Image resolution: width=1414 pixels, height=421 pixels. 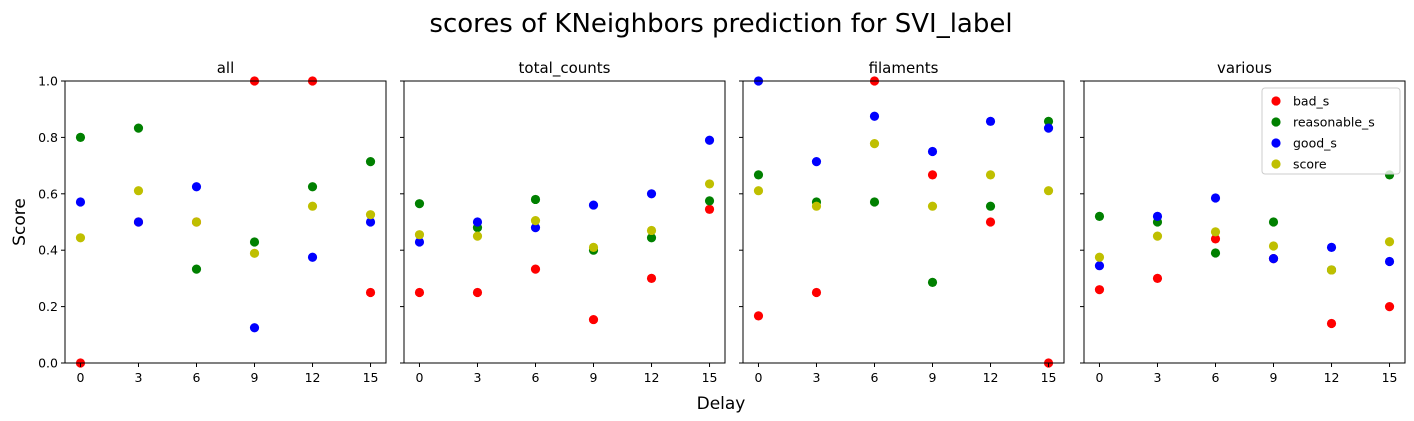 What do you see at coordinates (226, 68) in the screenshot?
I see `panel-title: all` at bounding box center [226, 68].